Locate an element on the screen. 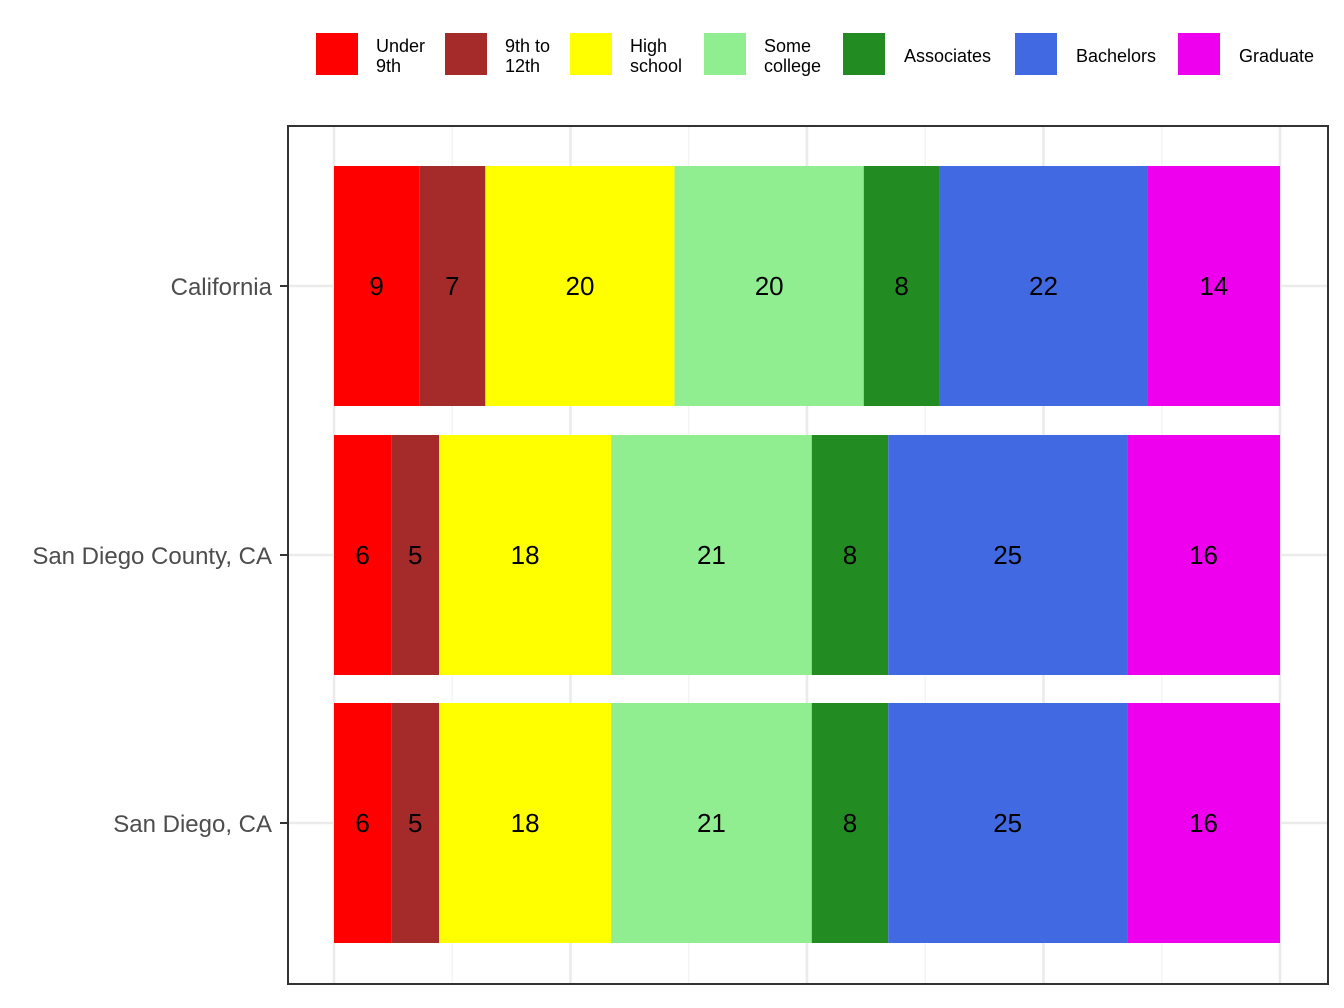 This screenshot has width=1344, height=1008. data-label-san-diego-county-ca-some-college: 21 is located at coordinates (711, 555).